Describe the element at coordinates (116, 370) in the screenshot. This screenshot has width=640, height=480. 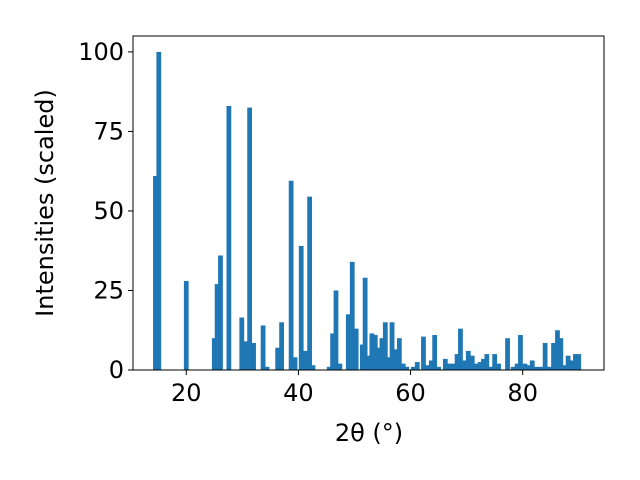
I see `y-tick-label: 0` at that location.